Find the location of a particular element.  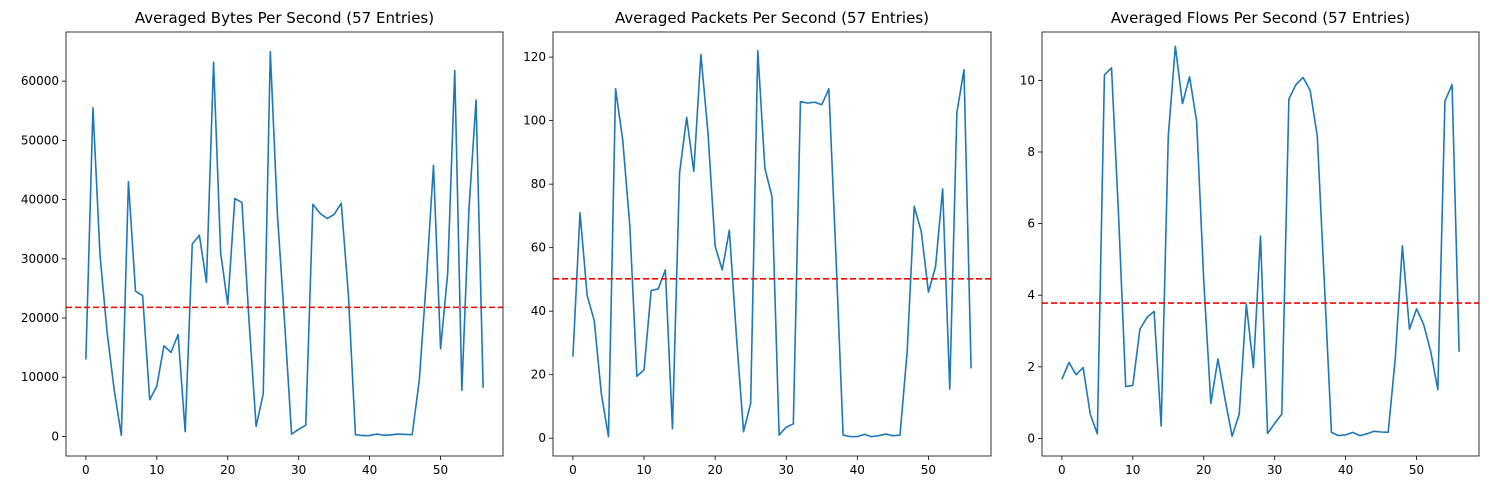

y-tick-label: 60 is located at coordinates (538, 248).